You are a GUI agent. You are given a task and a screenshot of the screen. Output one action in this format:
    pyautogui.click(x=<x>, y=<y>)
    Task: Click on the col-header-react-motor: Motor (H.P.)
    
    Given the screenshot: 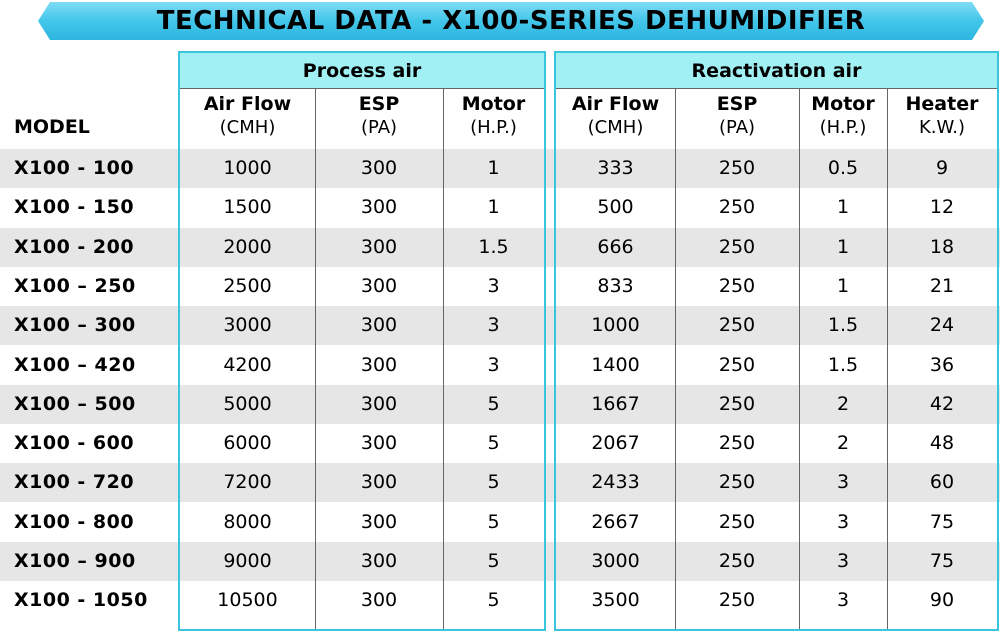 What is the action you would take?
    pyautogui.click(x=843, y=116)
    